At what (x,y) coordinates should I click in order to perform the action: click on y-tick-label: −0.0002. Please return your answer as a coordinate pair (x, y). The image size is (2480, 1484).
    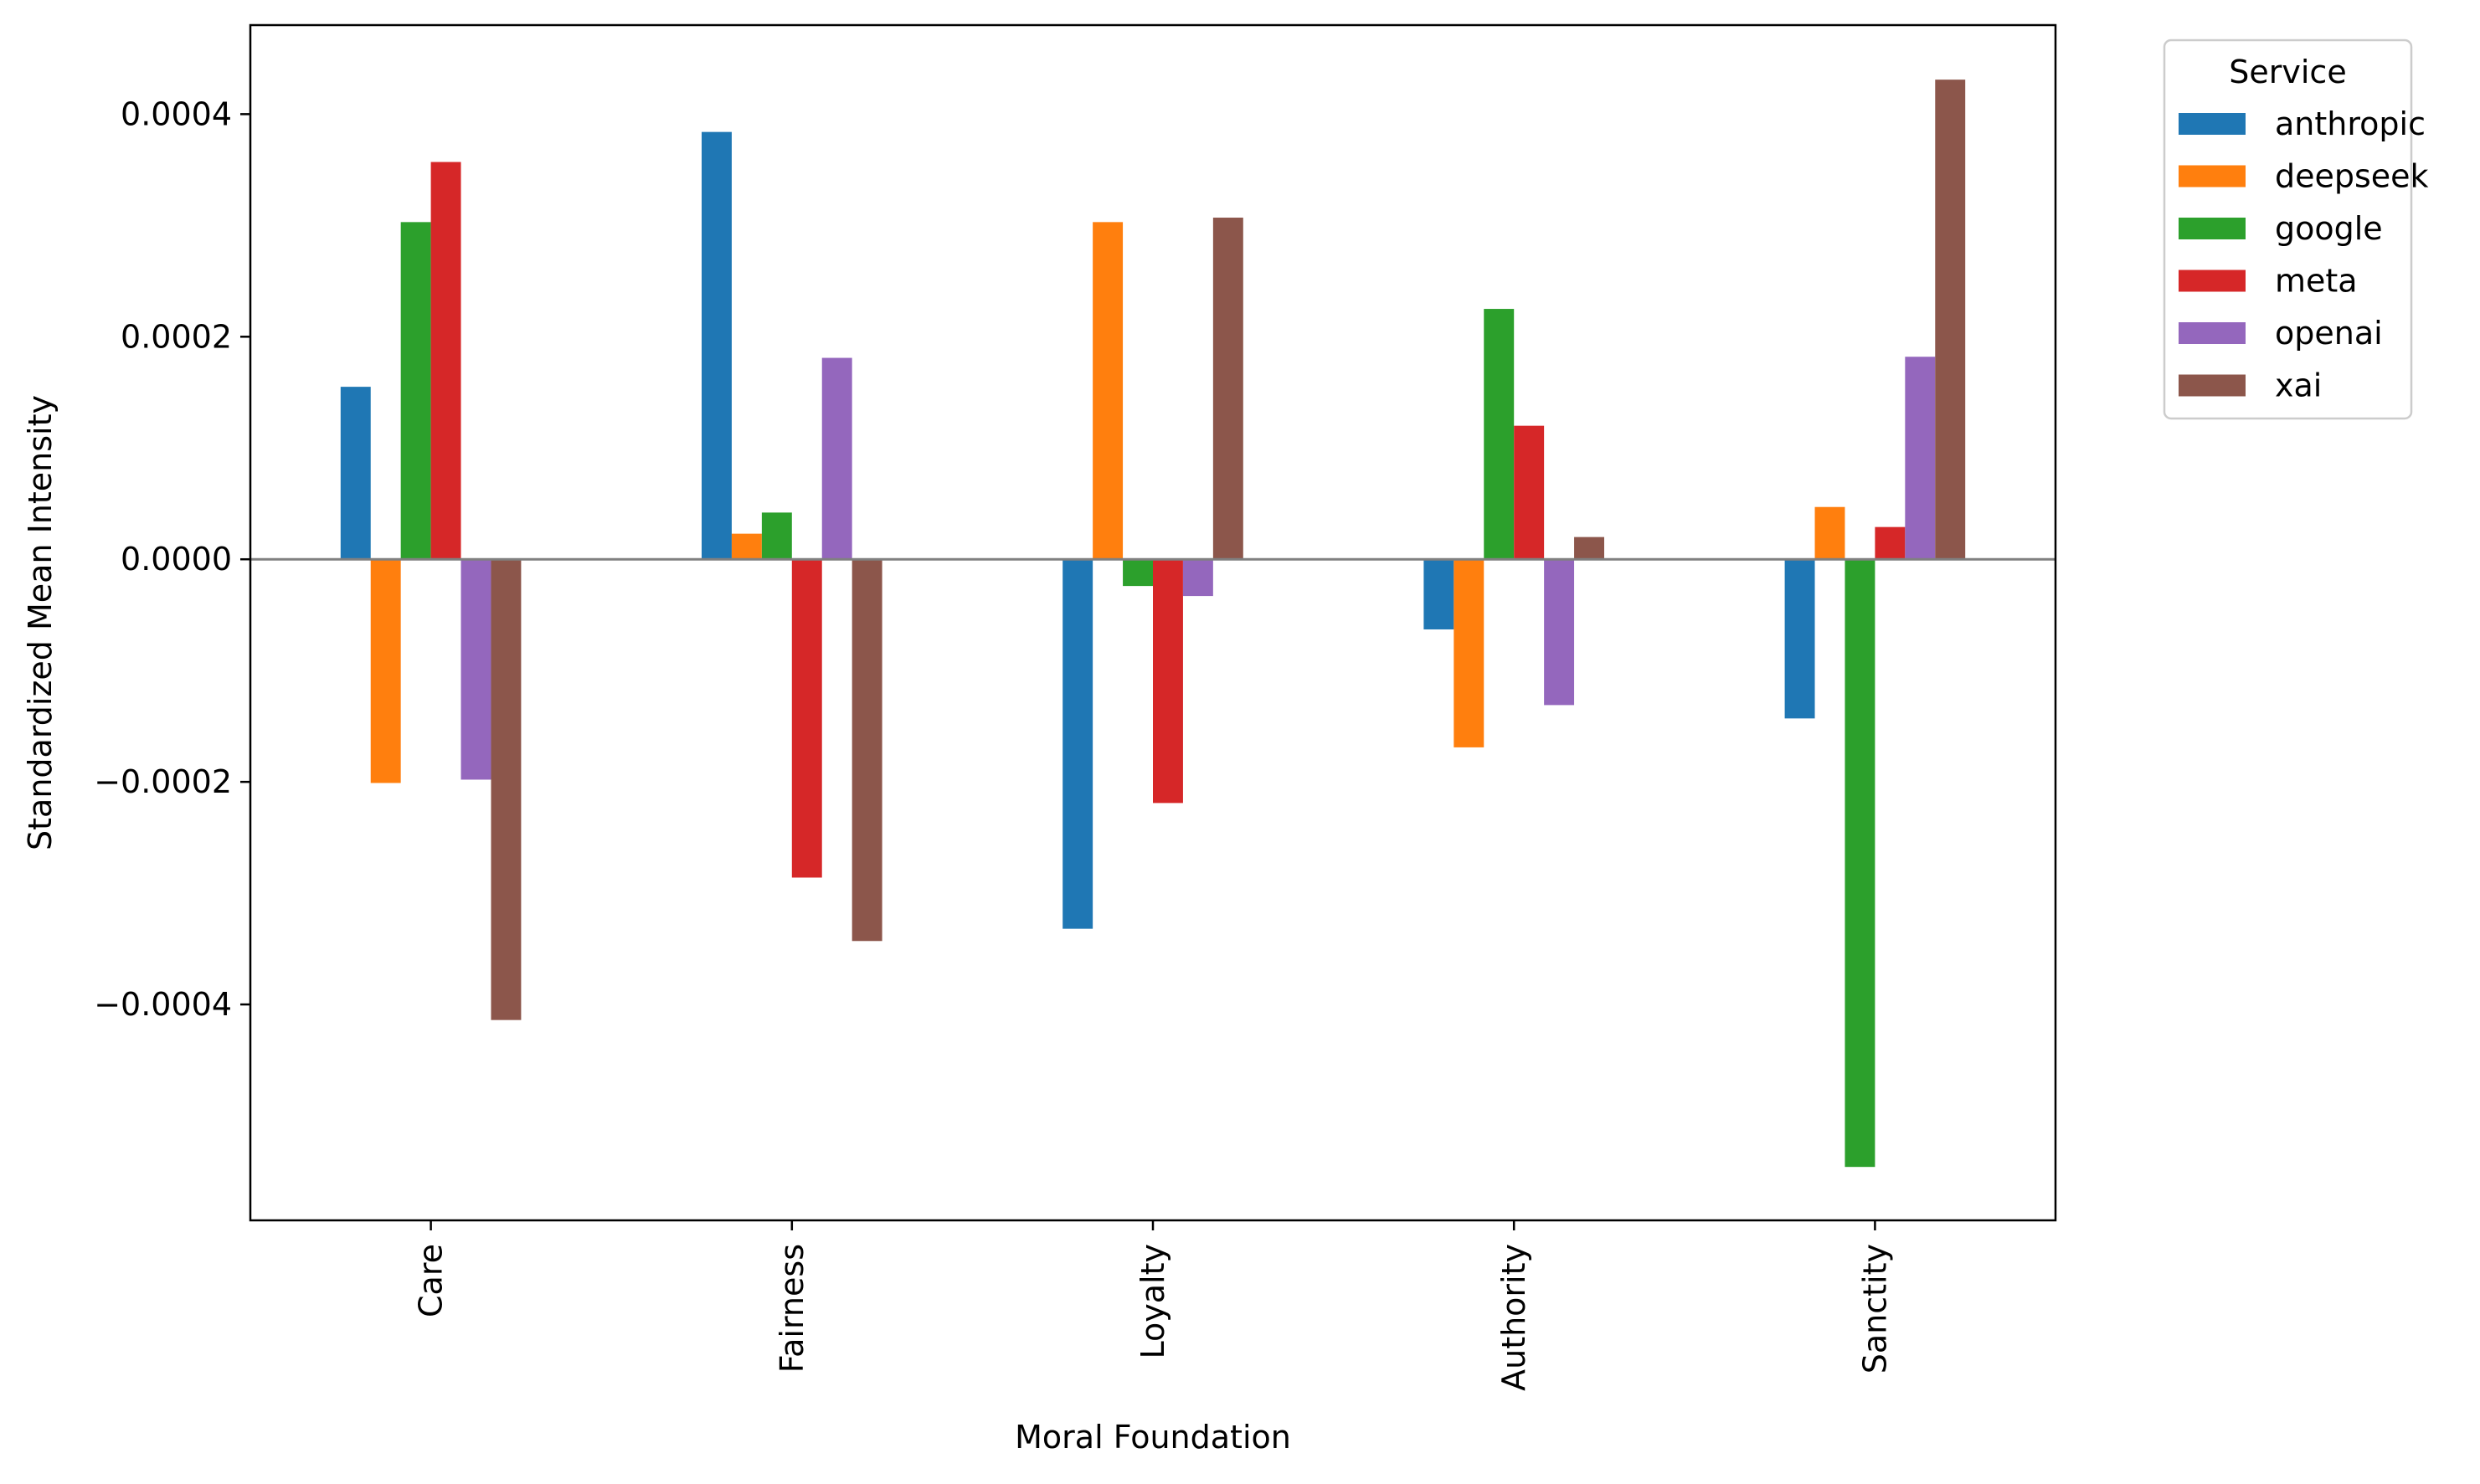
    Looking at the image, I should click on (163, 781).